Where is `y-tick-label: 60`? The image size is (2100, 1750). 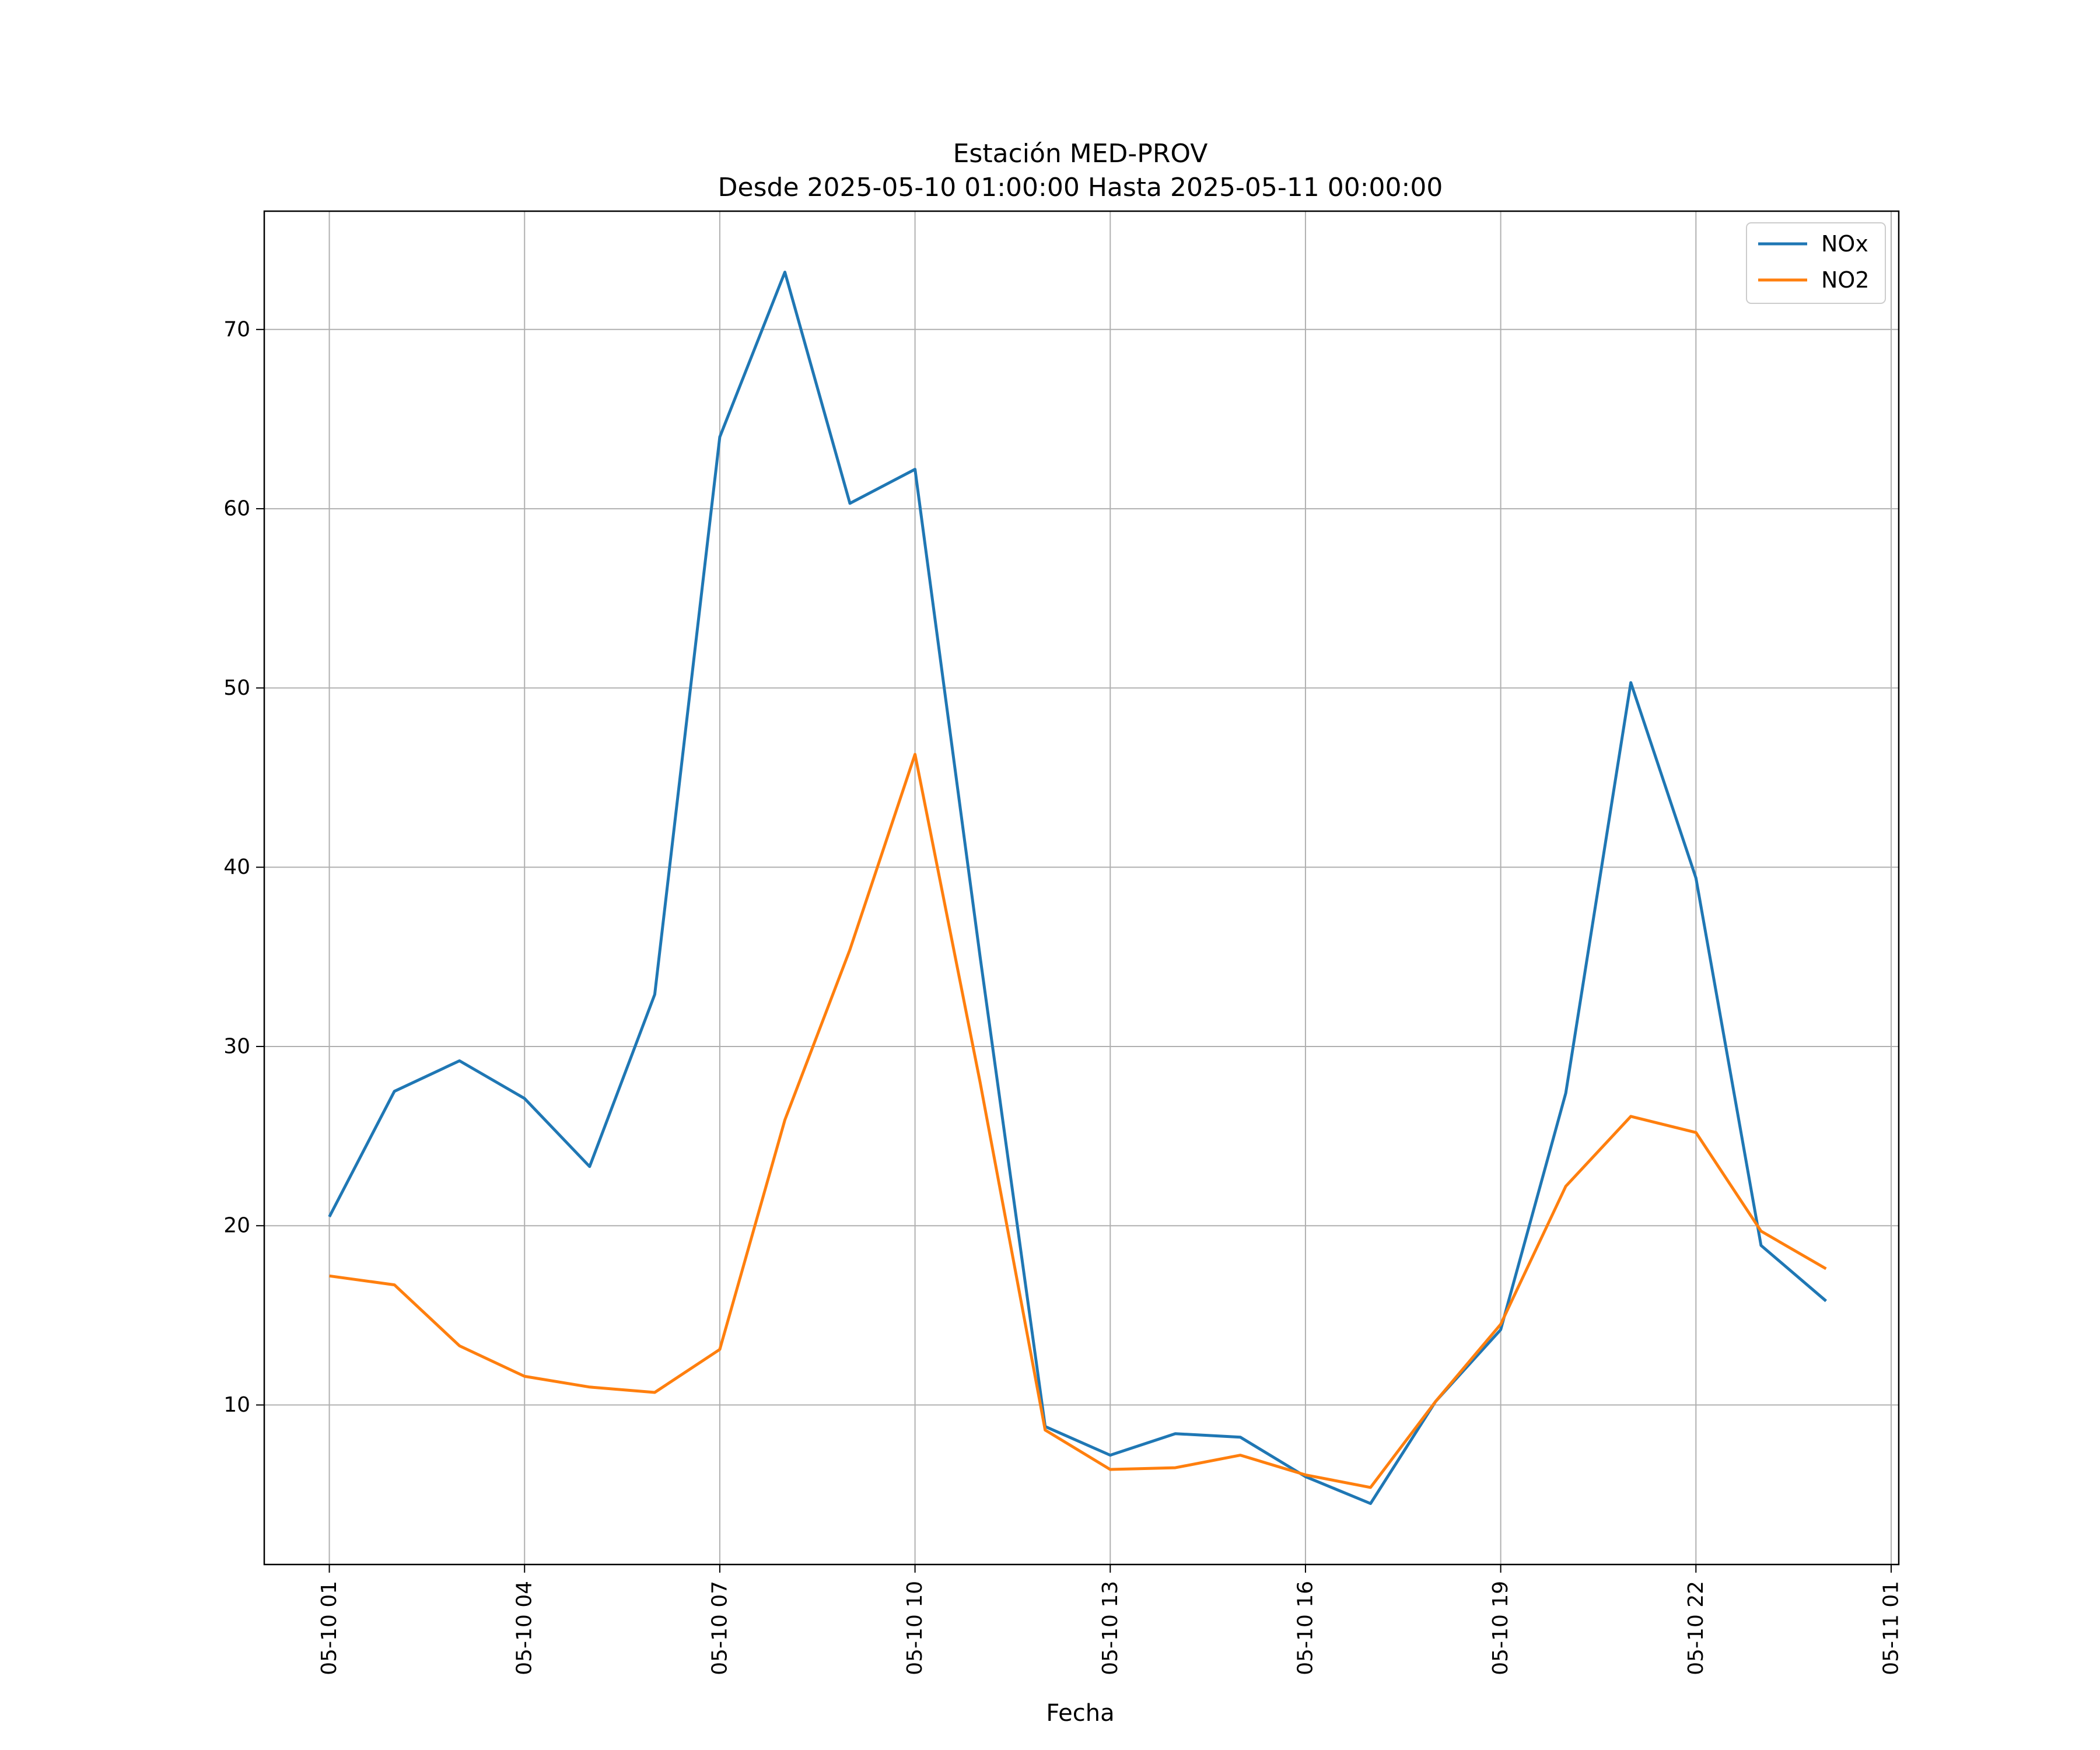
y-tick-label: 60 is located at coordinates (236, 509).